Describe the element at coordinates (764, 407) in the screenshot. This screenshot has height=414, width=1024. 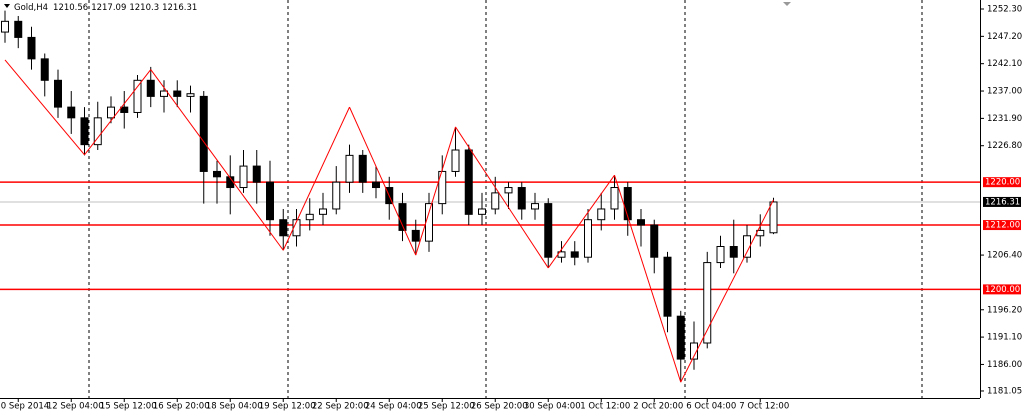
I see `x-tick-label: 7 Oct 12:00` at that location.